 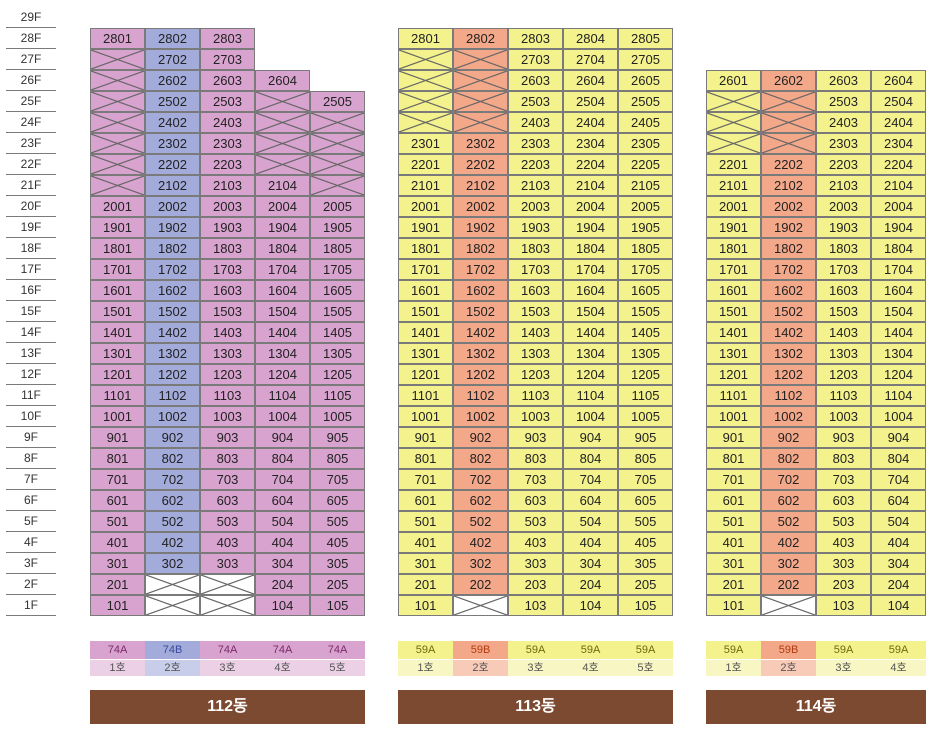 What do you see at coordinates (480, 395) in the screenshot?
I see `unit-cell: 1102` at bounding box center [480, 395].